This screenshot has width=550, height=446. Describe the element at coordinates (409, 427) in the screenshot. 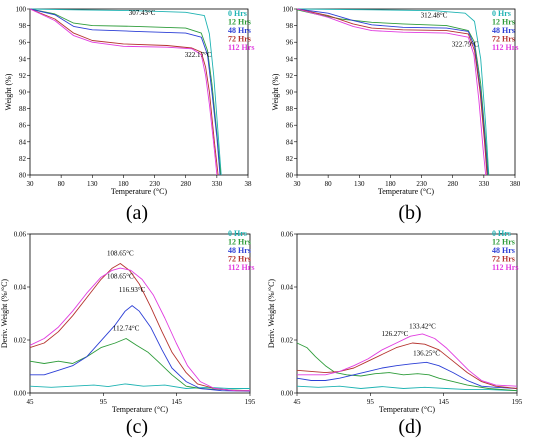

I see `panel-caption: (d)` at that location.